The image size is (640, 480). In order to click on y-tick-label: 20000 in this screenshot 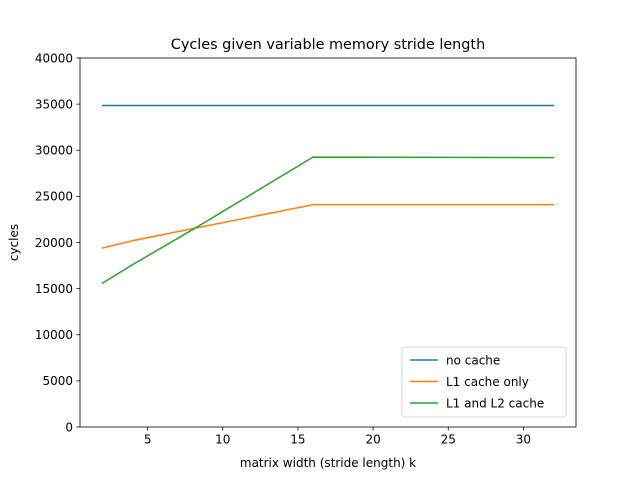, I will do `click(54, 243)`.